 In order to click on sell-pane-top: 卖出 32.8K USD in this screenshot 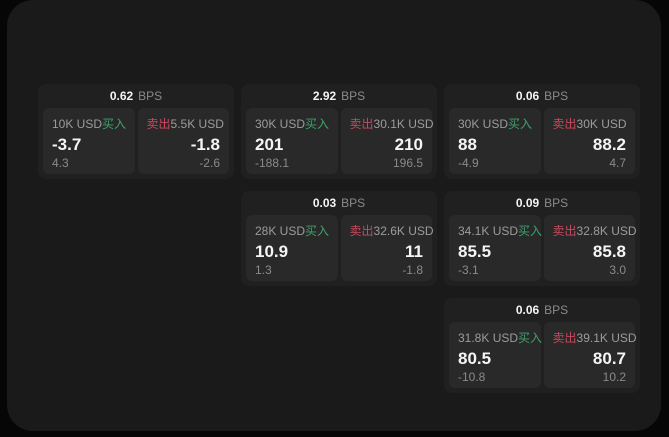, I will do `click(594, 230)`.